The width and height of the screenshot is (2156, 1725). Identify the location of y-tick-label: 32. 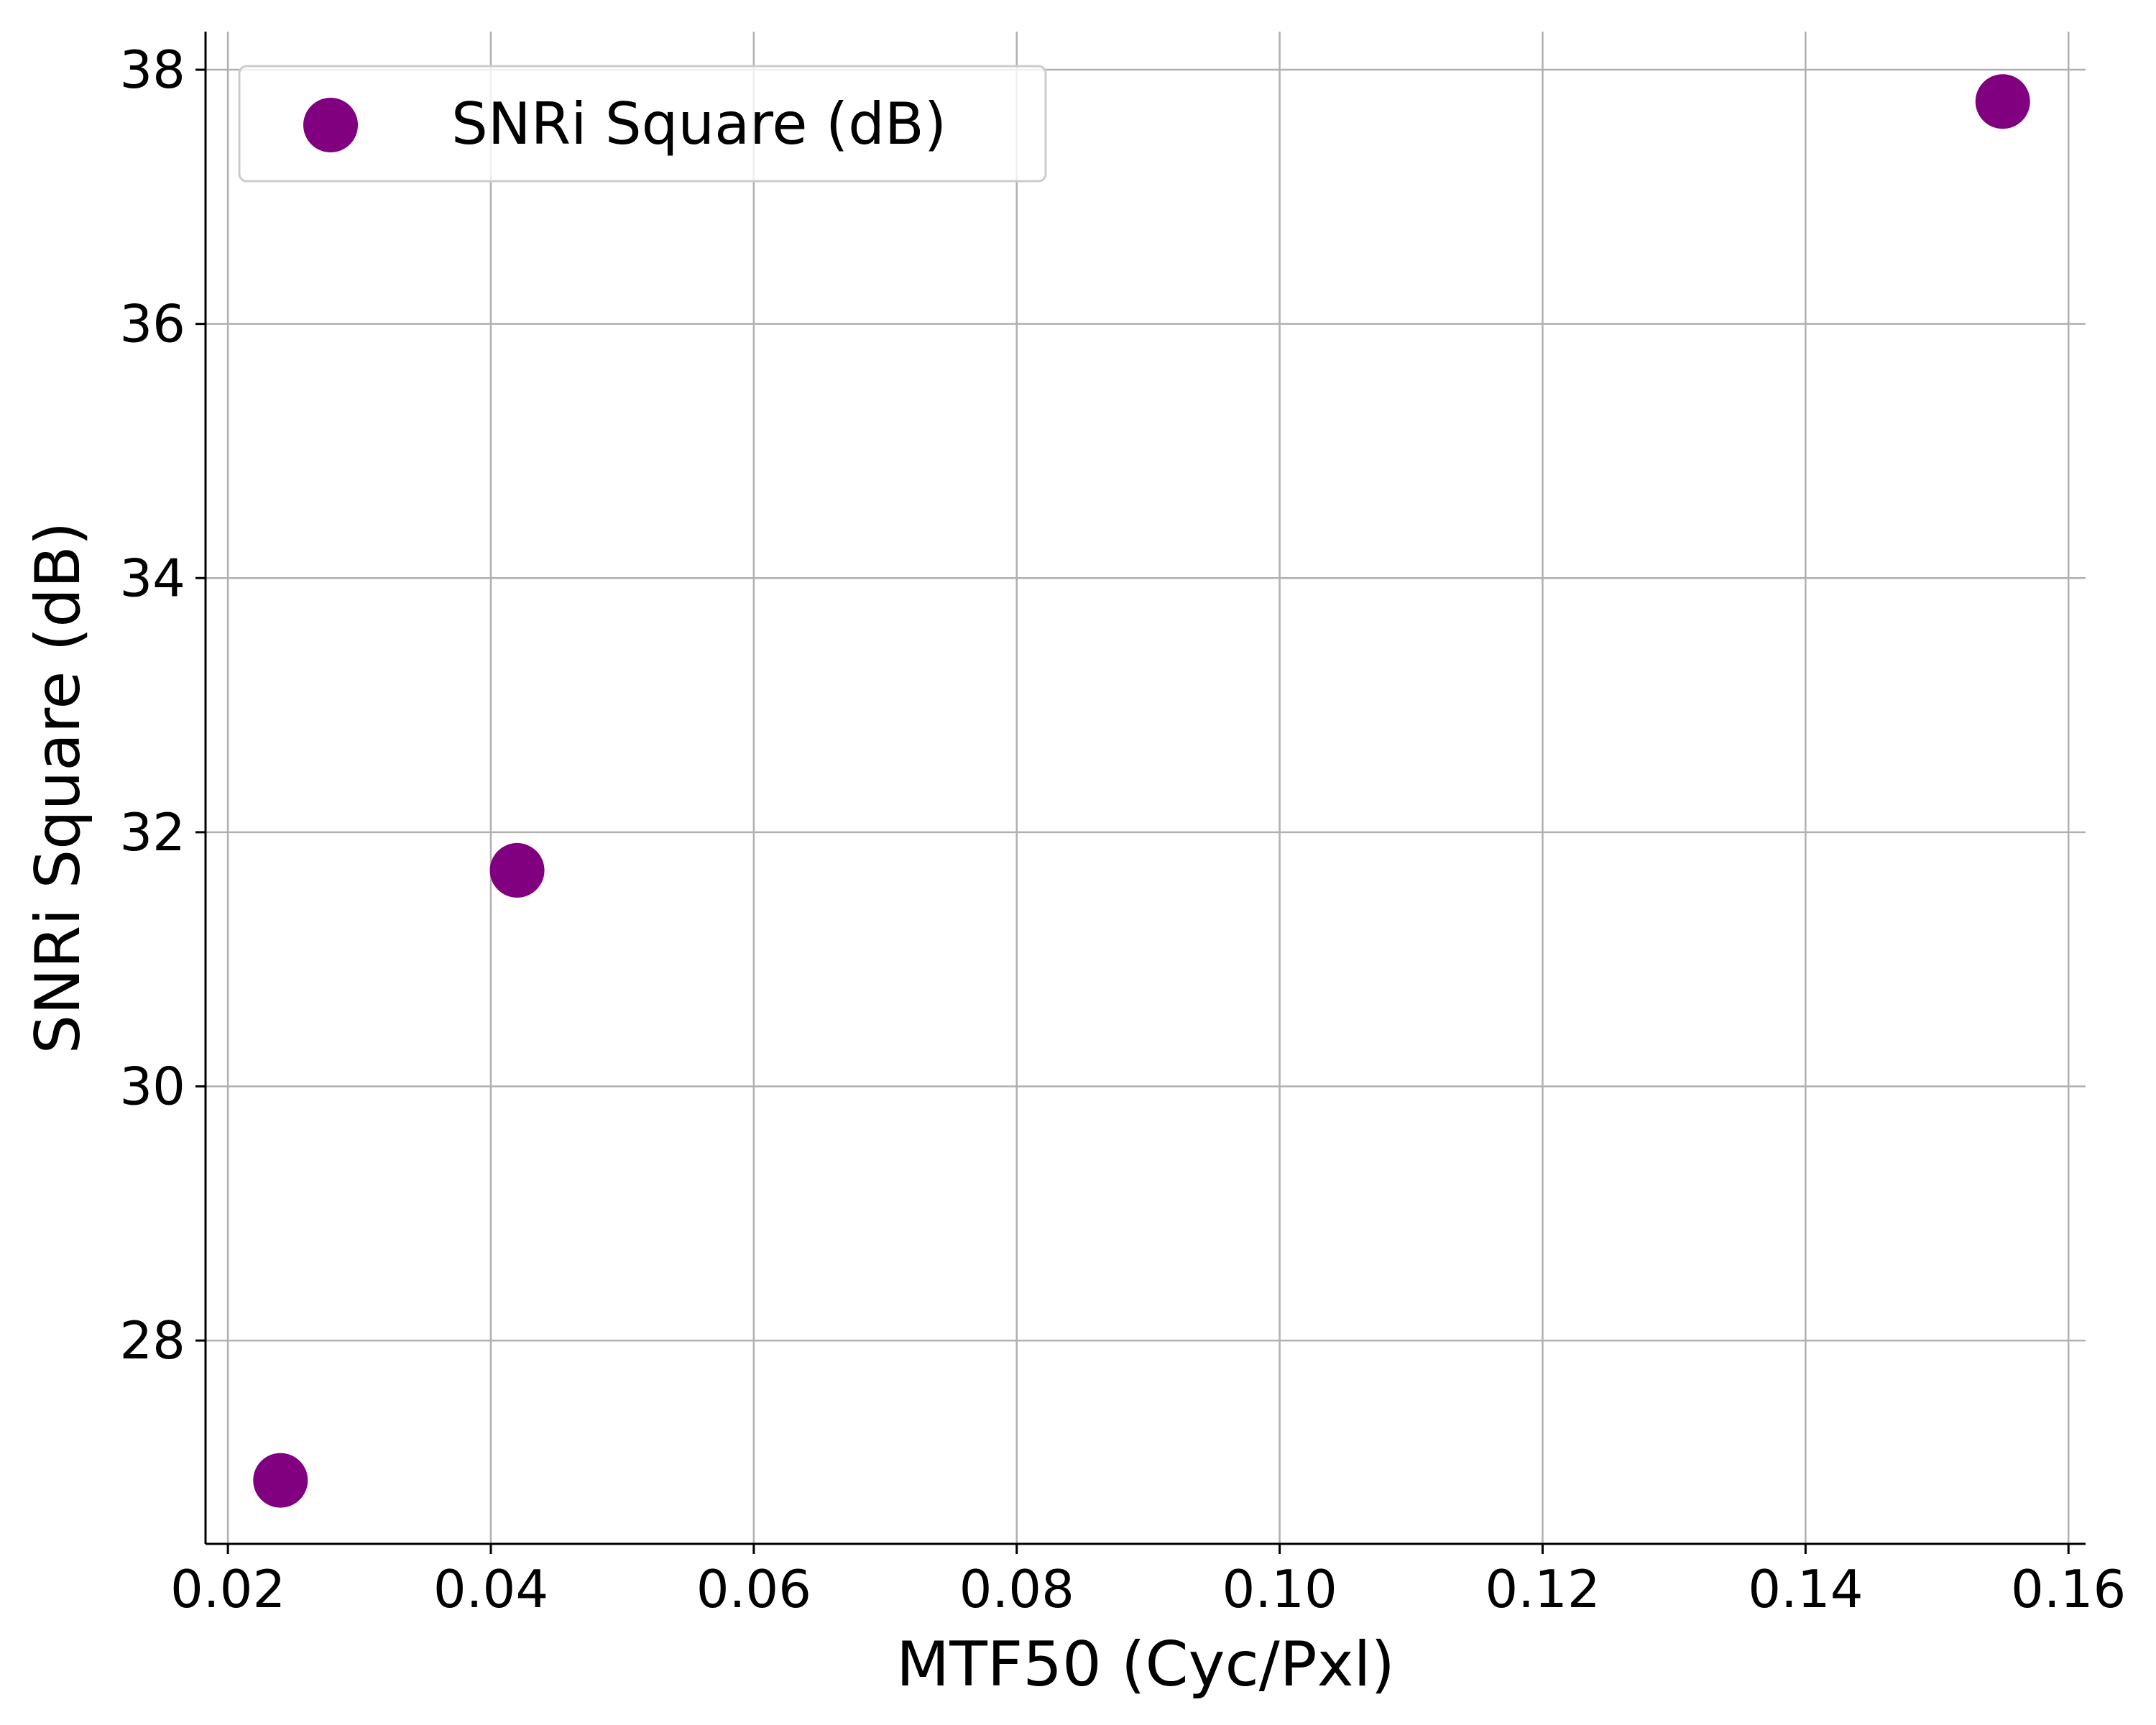
(152, 832).